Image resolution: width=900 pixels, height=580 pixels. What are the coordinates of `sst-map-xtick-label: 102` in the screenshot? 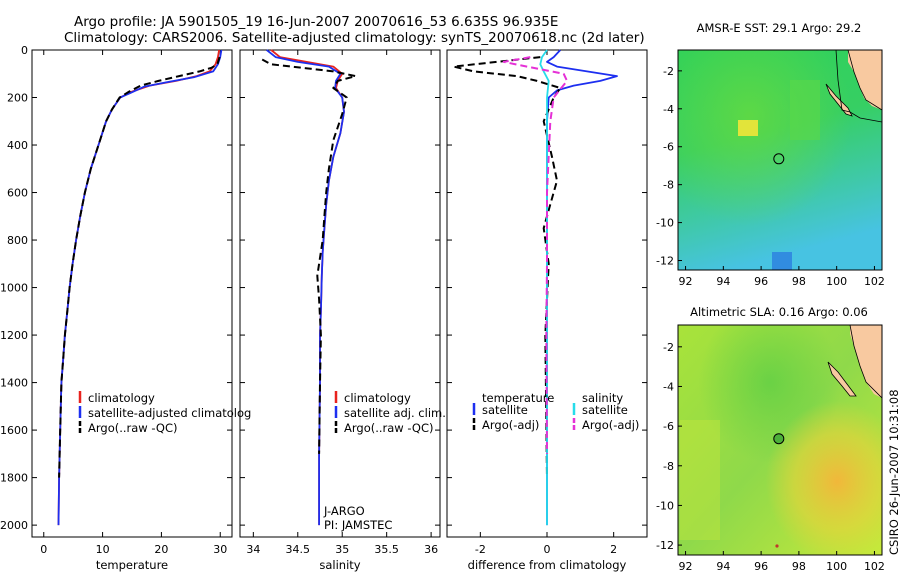 It's located at (874, 281).